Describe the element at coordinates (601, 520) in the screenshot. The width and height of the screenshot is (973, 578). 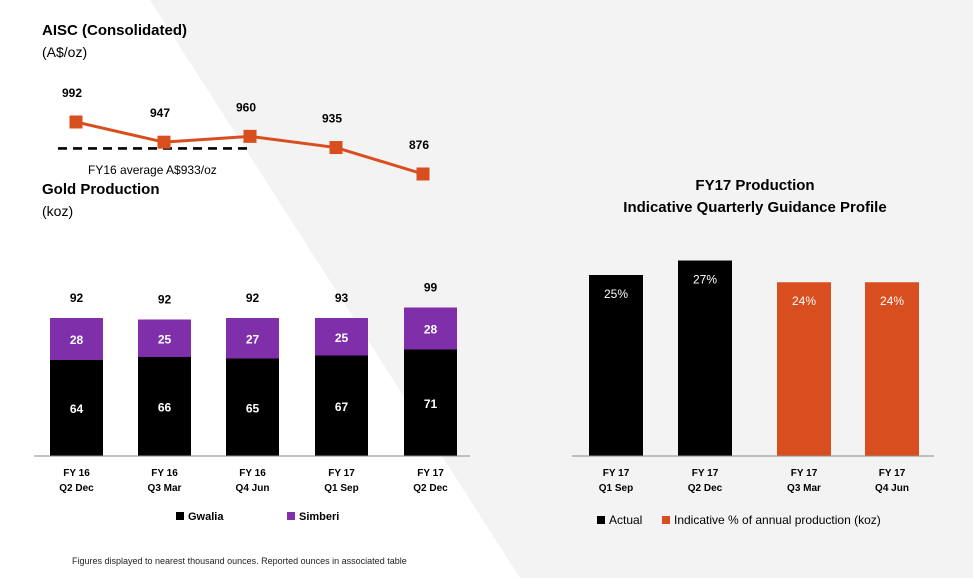
I see `legend-swatch-actual` at that location.